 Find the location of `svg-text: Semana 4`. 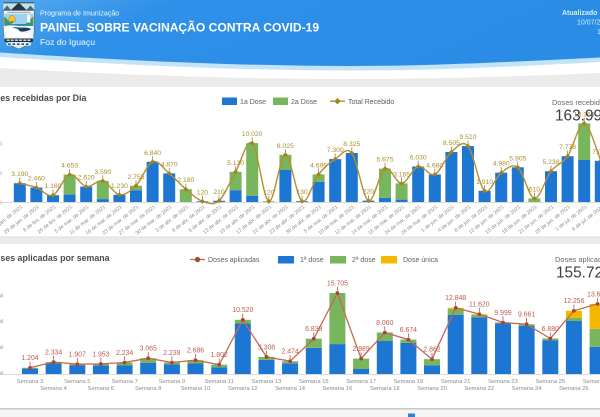

svg-text: Semana 4 is located at coordinates (53, 389).